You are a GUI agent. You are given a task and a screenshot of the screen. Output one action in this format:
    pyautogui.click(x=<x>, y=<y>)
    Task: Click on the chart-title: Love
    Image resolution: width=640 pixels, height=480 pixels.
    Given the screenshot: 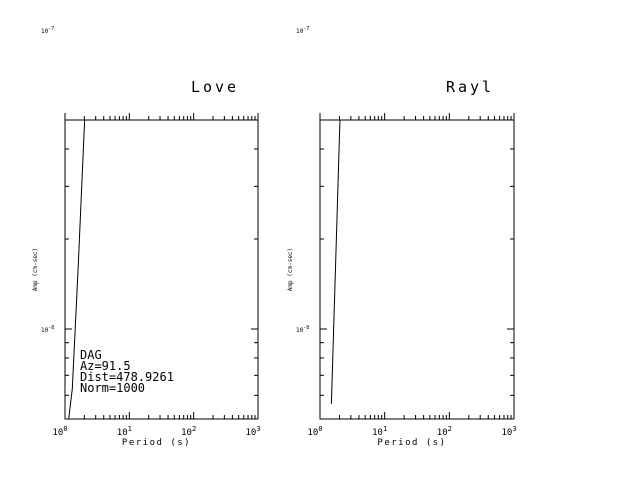 What is the action you would take?
    pyautogui.click(x=215, y=87)
    